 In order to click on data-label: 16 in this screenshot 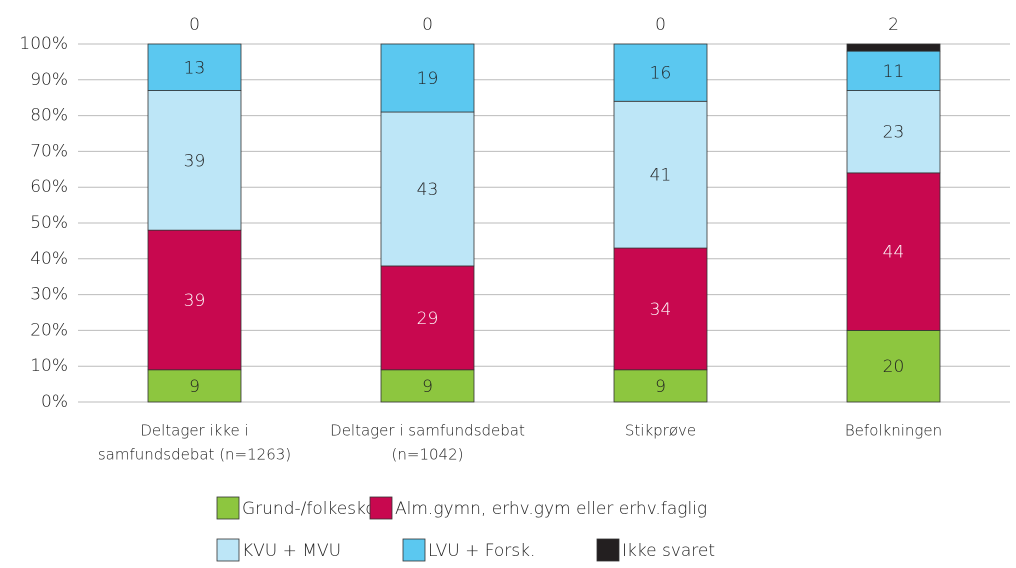, I will do `click(661, 74)`.